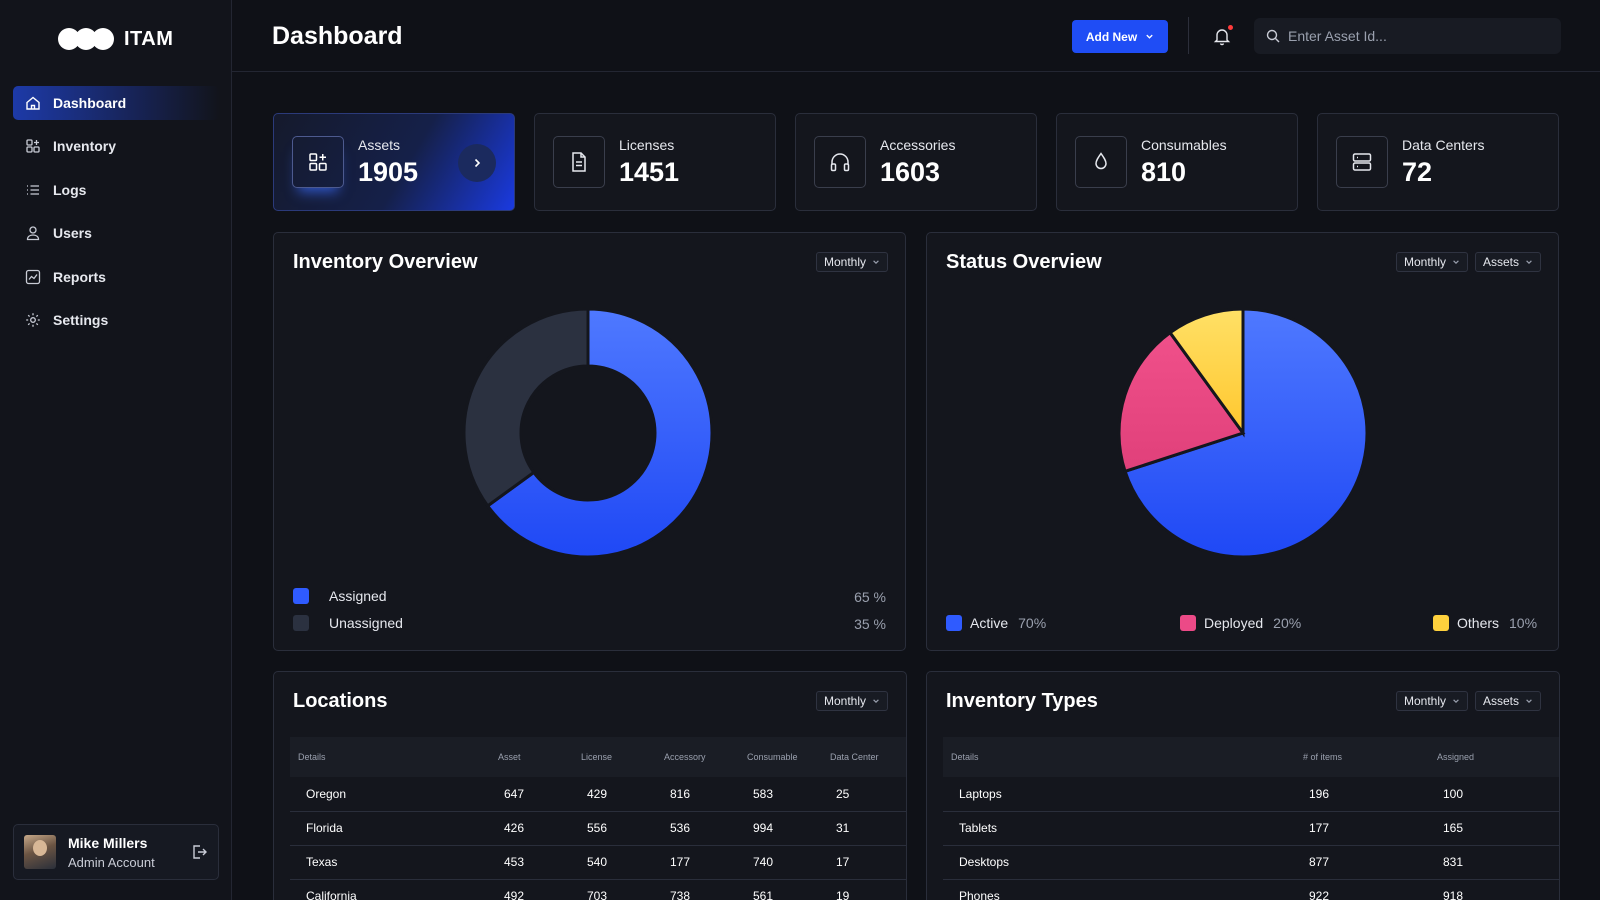 The height and width of the screenshot is (900, 1600). I want to click on legend-label: Others, so click(1478, 623).